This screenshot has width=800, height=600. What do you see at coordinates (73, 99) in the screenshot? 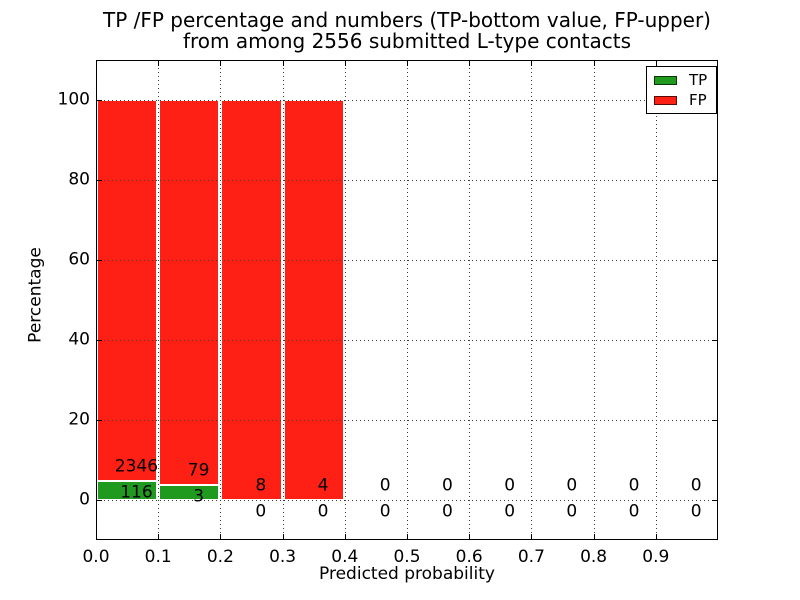
I see `y-tick-label: 100` at bounding box center [73, 99].